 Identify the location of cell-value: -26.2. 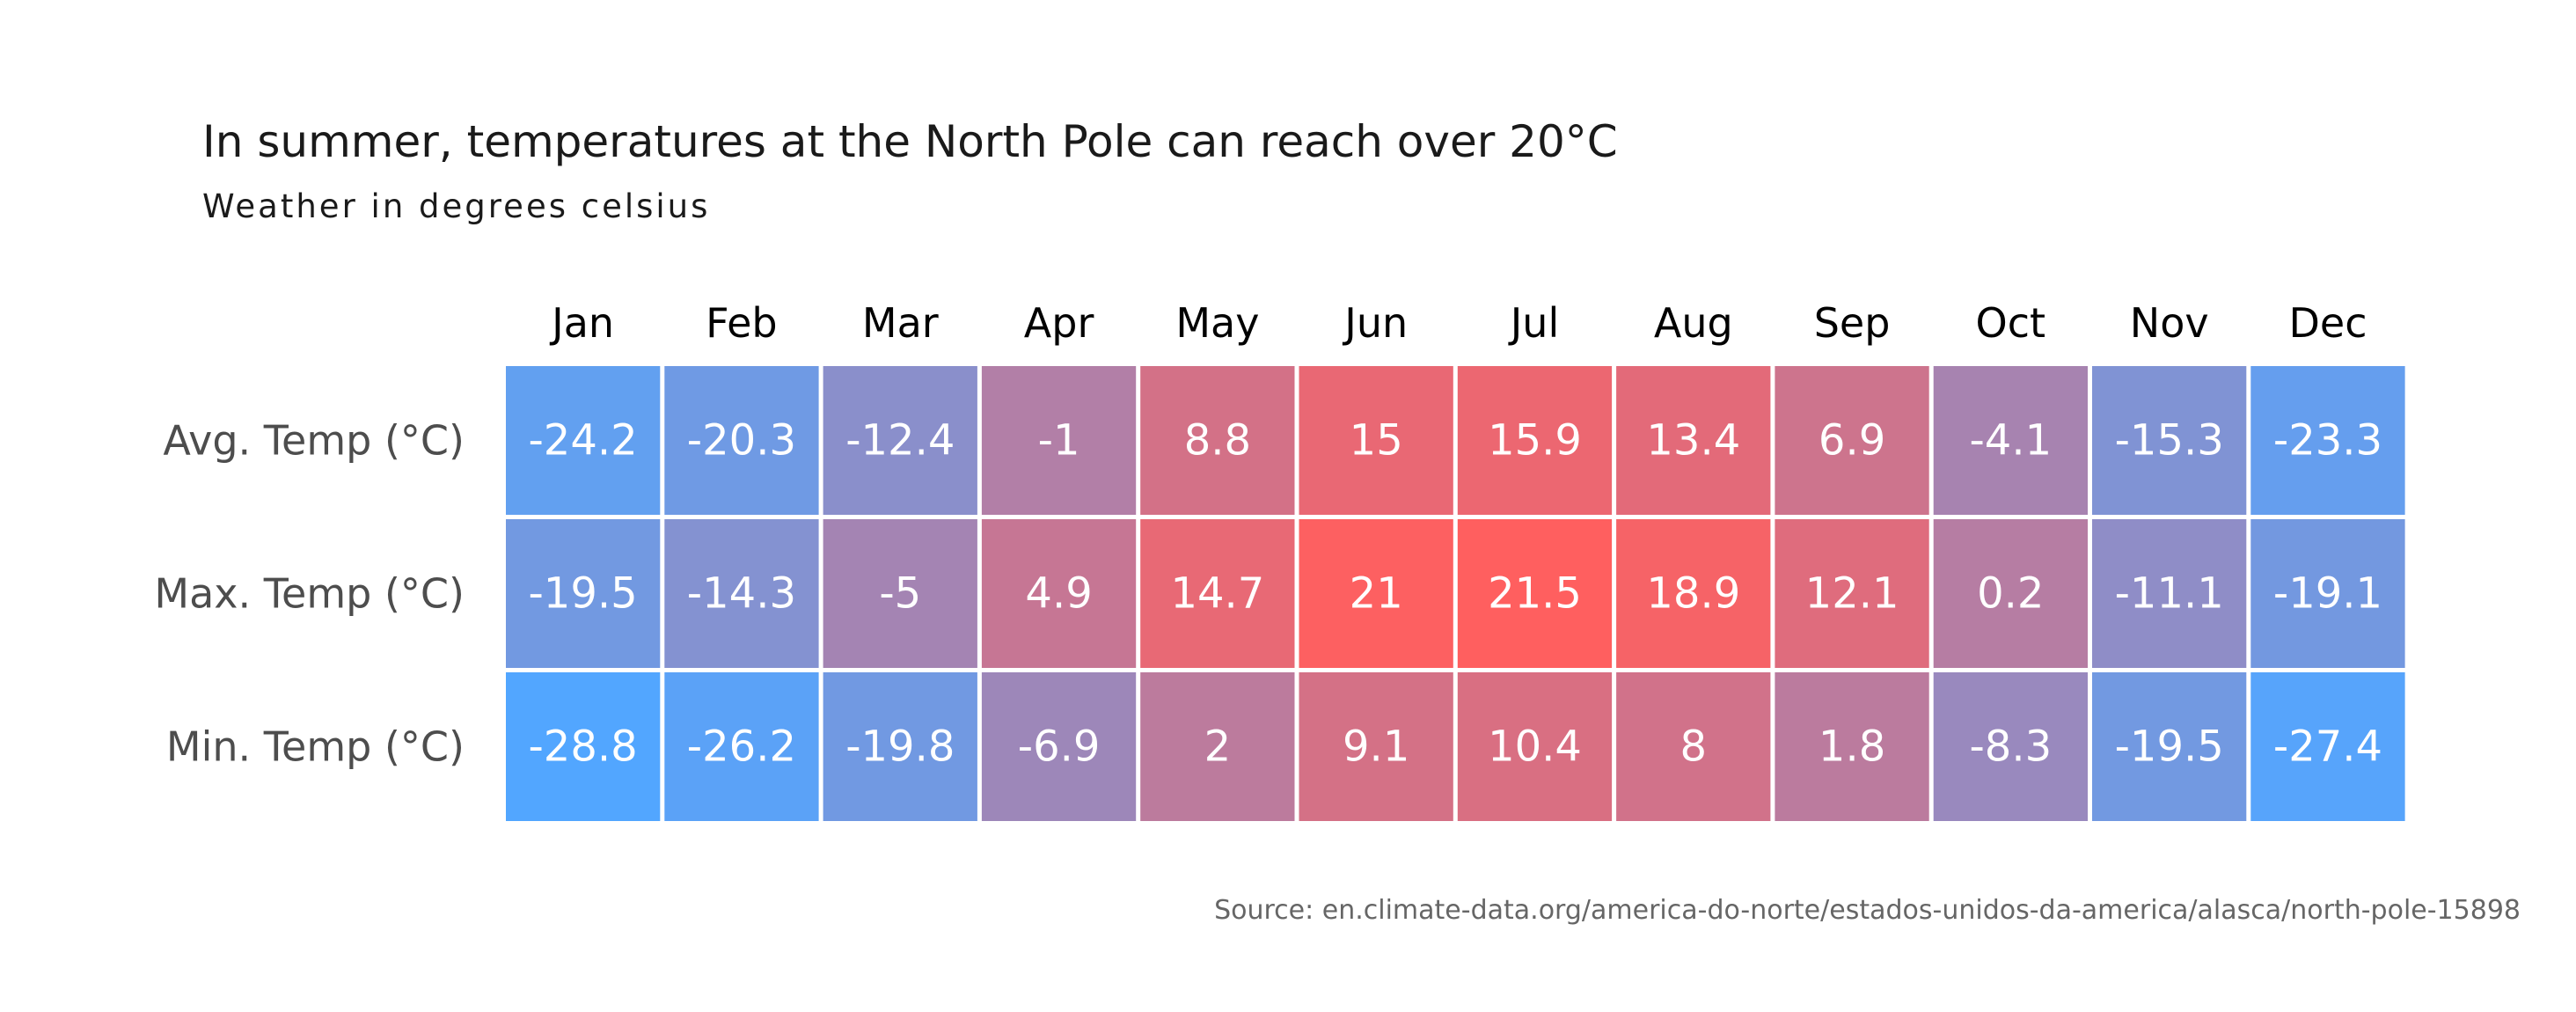
(741, 747).